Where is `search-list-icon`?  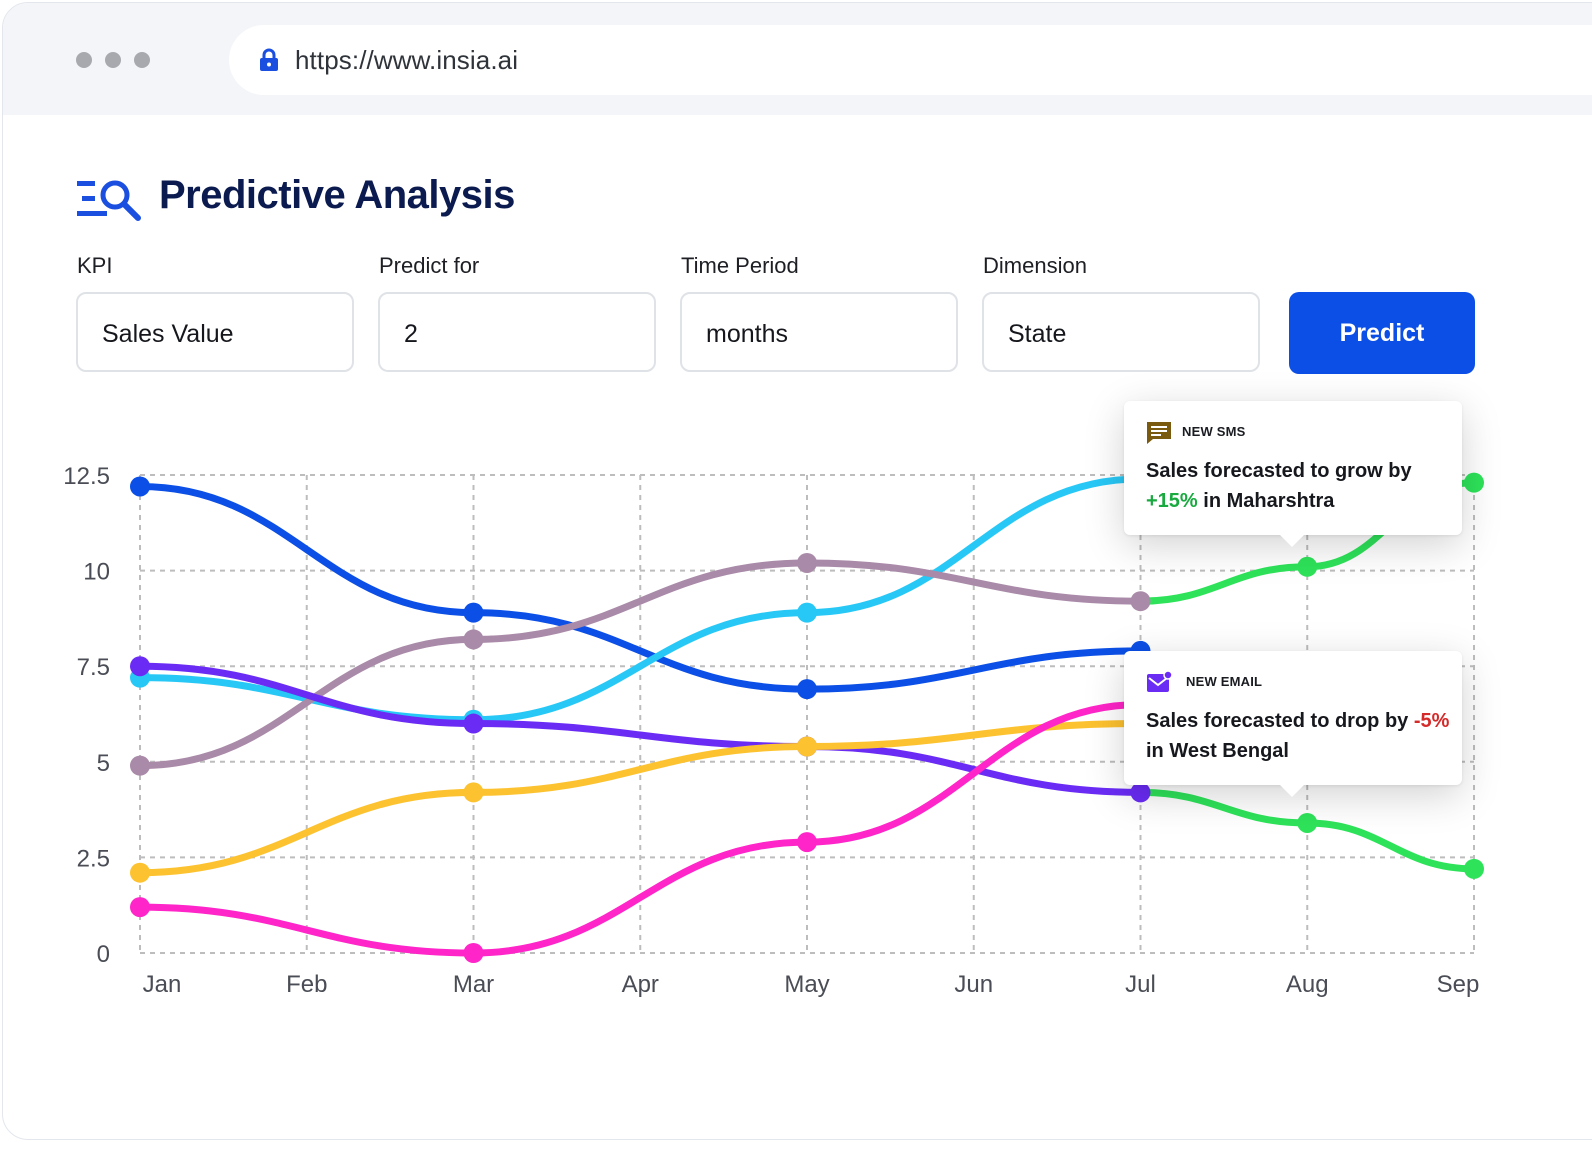
search-list-icon is located at coordinates (109, 200).